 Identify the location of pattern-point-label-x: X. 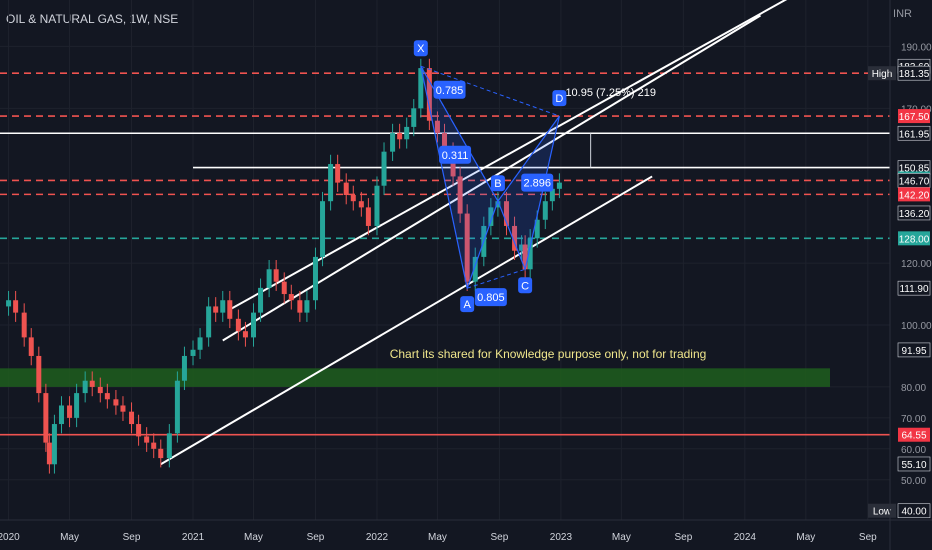
(421, 49).